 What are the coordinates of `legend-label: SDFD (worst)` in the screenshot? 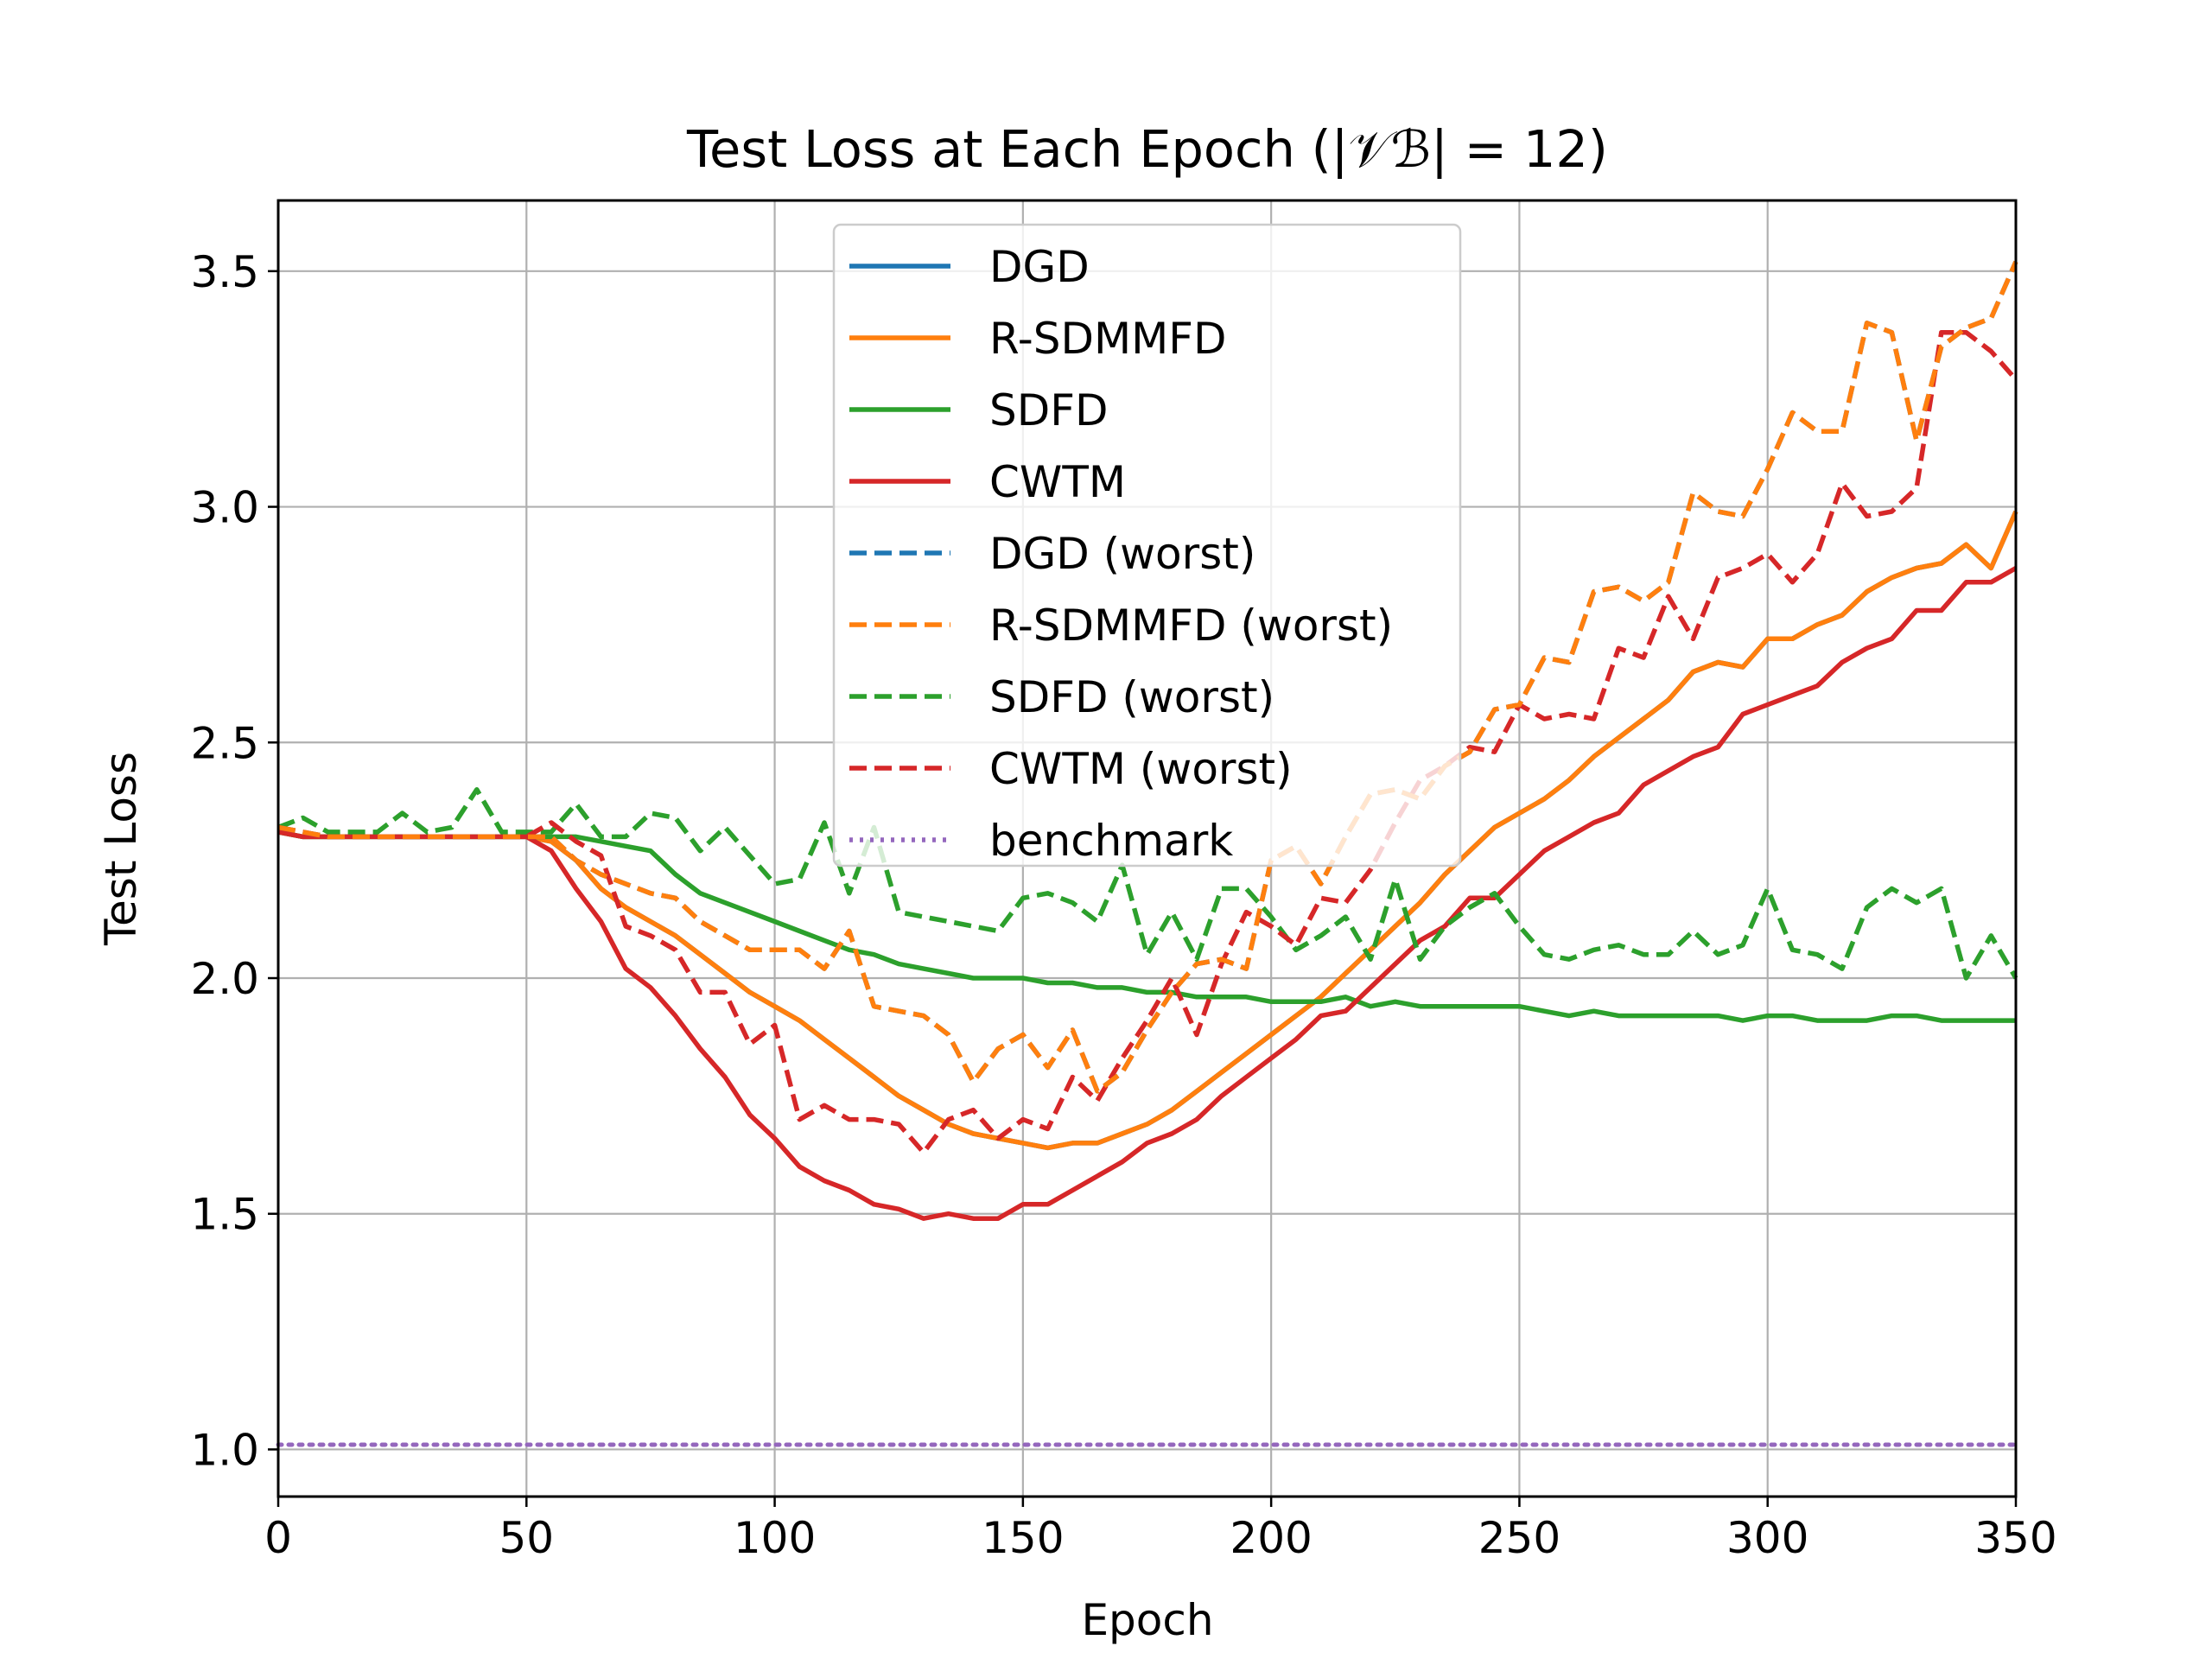 It's located at (1131, 697).